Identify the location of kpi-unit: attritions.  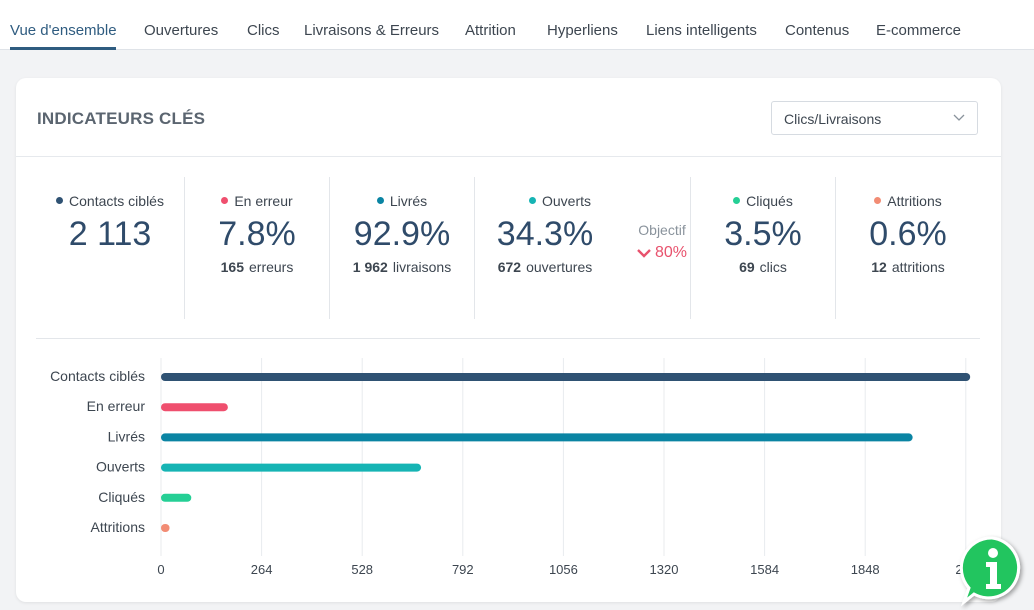
(918, 267).